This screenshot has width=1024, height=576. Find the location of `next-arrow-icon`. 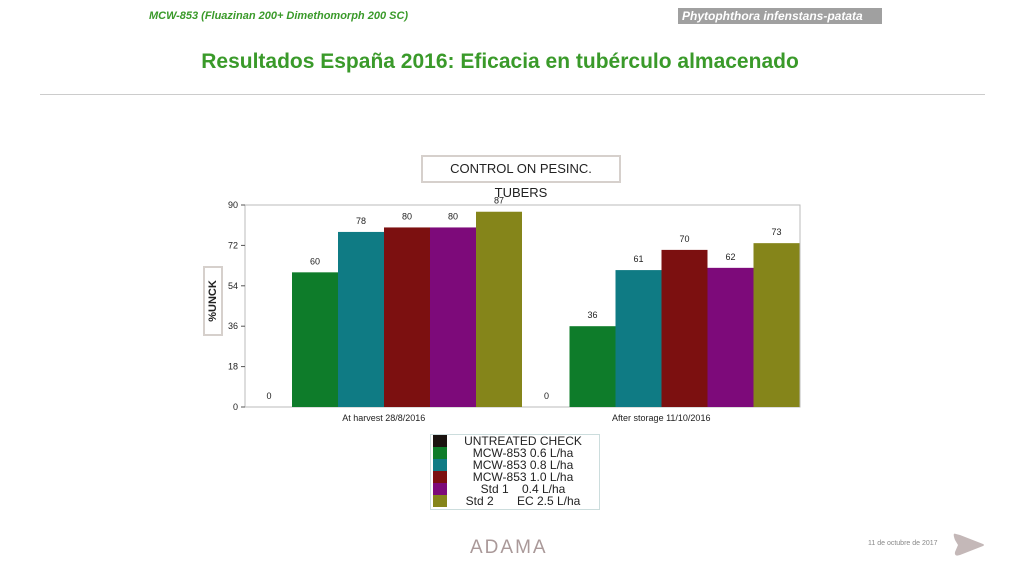

next-arrow-icon is located at coordinates (969, 545).